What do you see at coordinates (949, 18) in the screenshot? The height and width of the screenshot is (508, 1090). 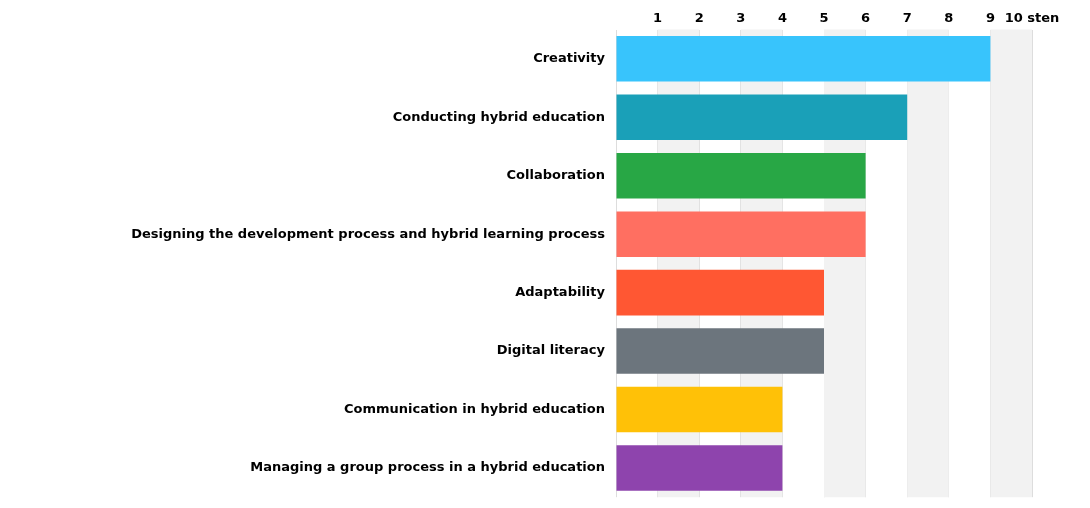 I see `x-tick-label: 8` at bounding box center [949, 18].